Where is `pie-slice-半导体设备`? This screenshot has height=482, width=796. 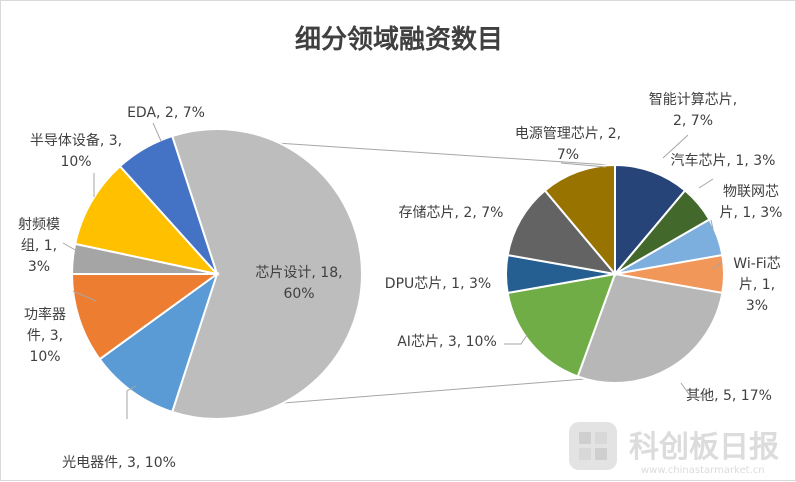
pie-slice-半导体设备 is located at coordinates (146, 220).